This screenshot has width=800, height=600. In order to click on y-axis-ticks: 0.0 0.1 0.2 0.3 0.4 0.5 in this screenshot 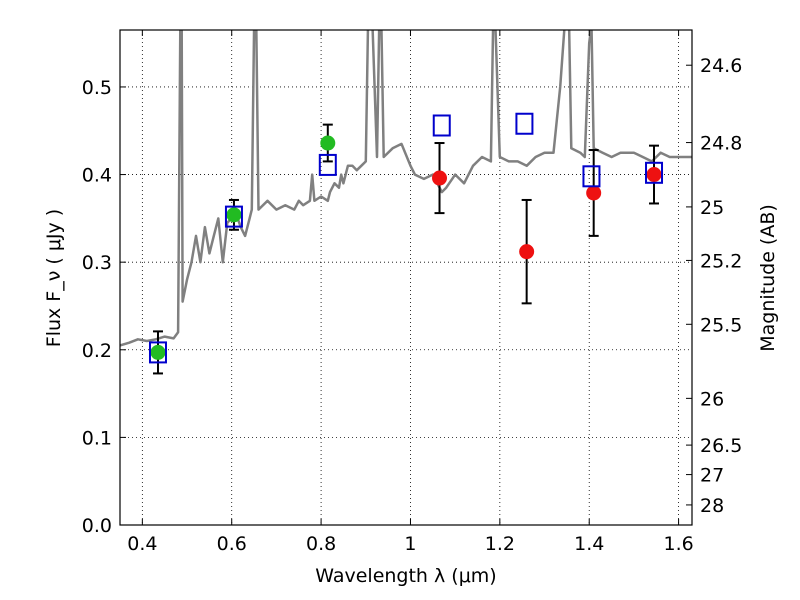, I will do `click(104, 307)`.